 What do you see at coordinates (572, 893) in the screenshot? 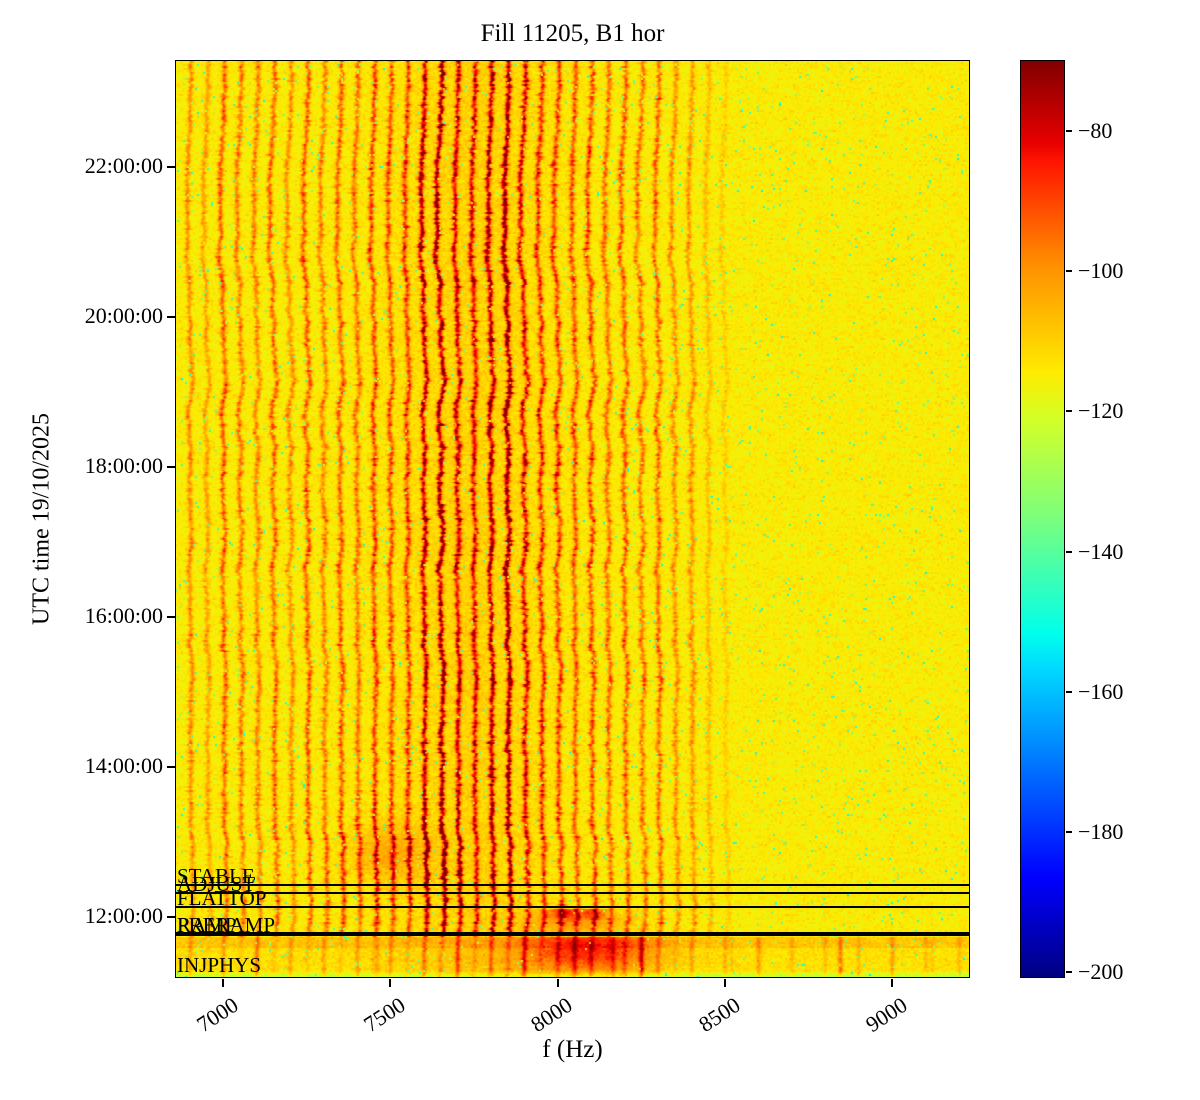
I see `beam-mode-line-adjust` at bounding box center [572, 893].